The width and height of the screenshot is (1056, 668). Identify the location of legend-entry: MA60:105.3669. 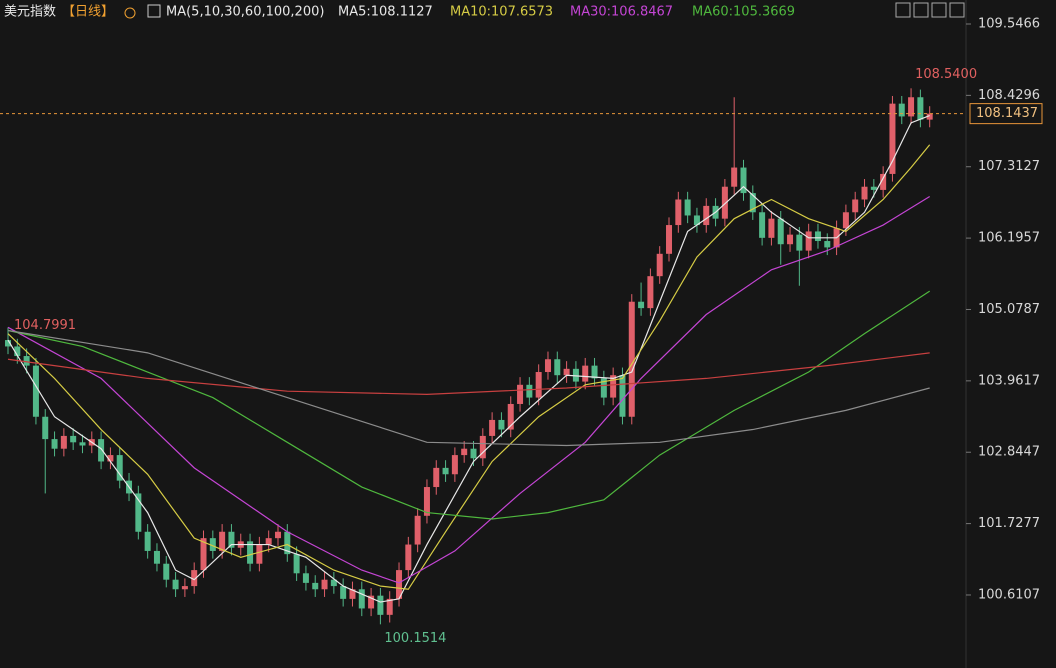
(743, 12).